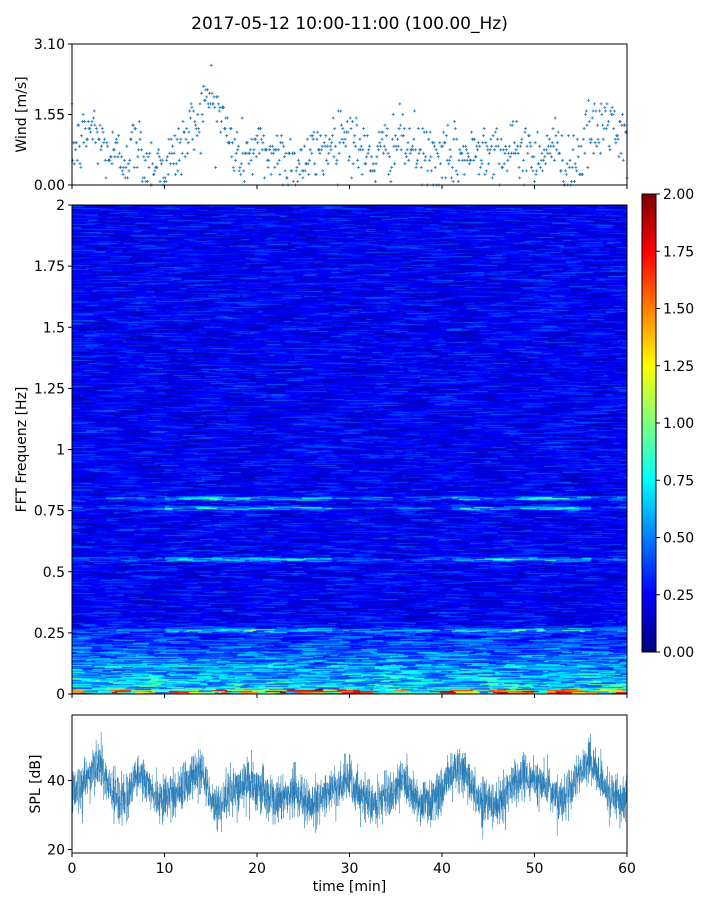  Describe the element at coordinates (678, 310) in the screenshot. I see `colorbar-tick-label: 1.50` at that location.